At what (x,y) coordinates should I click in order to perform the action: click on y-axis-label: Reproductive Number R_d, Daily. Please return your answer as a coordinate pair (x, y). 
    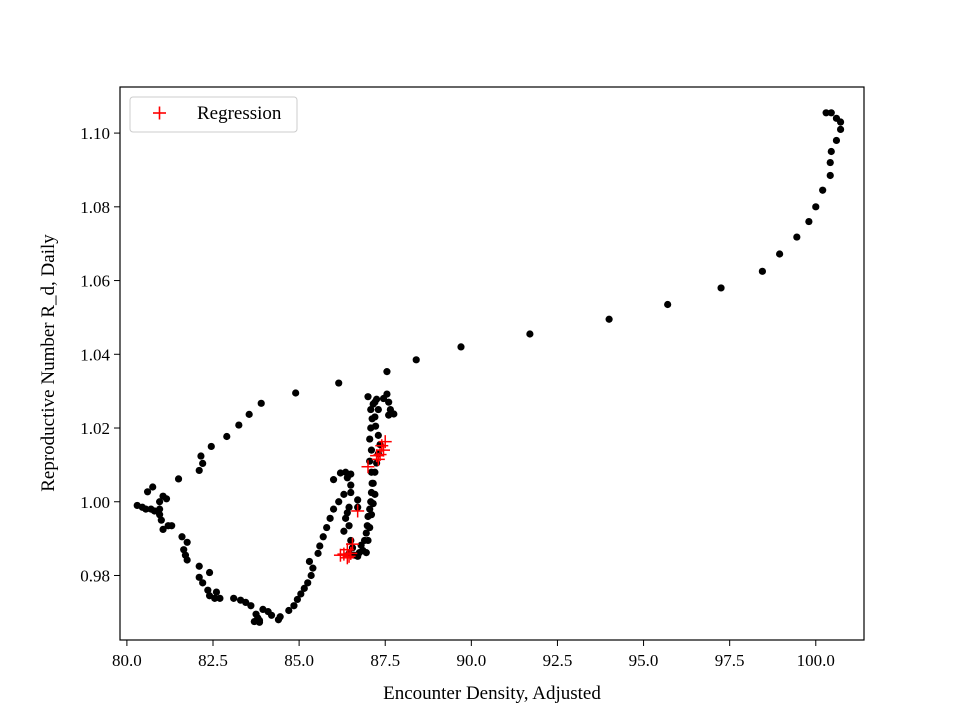
    Looking at the image, I should click on (48, 363).